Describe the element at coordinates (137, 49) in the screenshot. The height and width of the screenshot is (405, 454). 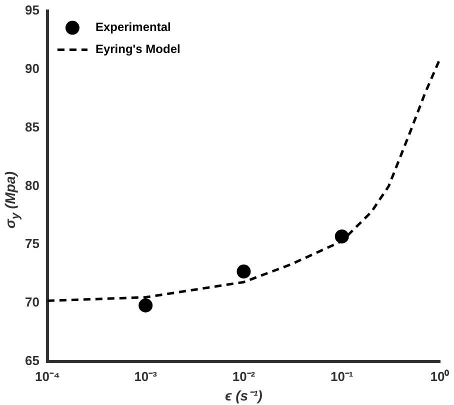
I see `legend-label: Eyring's Model` at that location.